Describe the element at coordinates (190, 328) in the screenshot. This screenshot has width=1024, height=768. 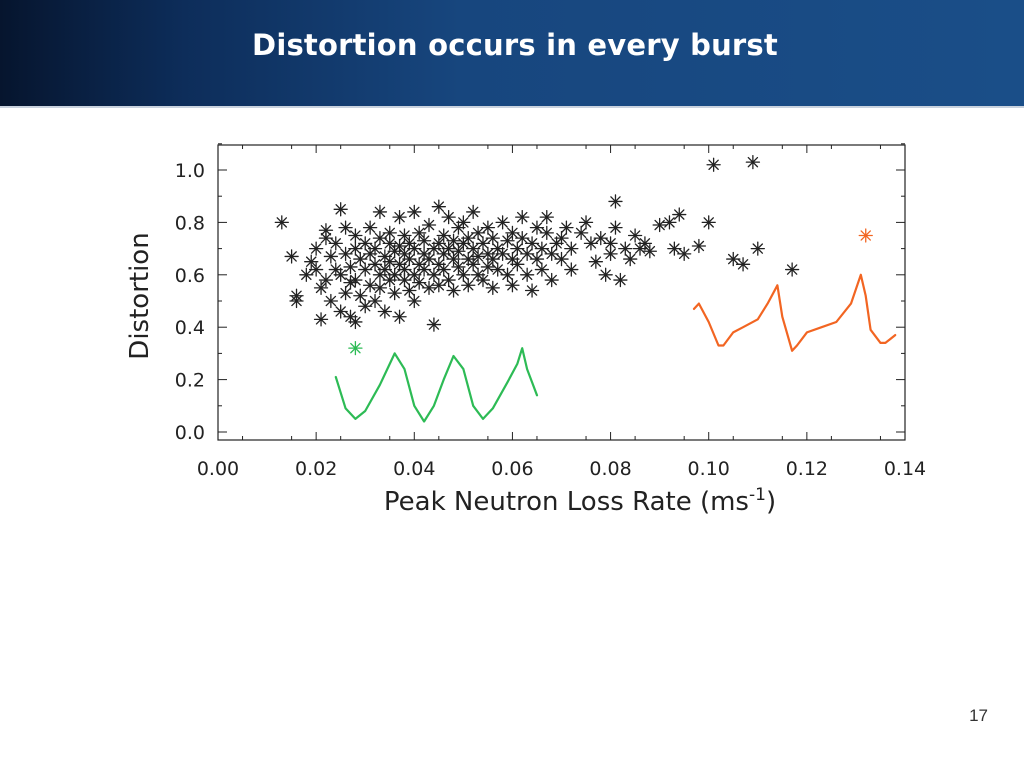
I see `y-tick-label: 0.4` at that location.